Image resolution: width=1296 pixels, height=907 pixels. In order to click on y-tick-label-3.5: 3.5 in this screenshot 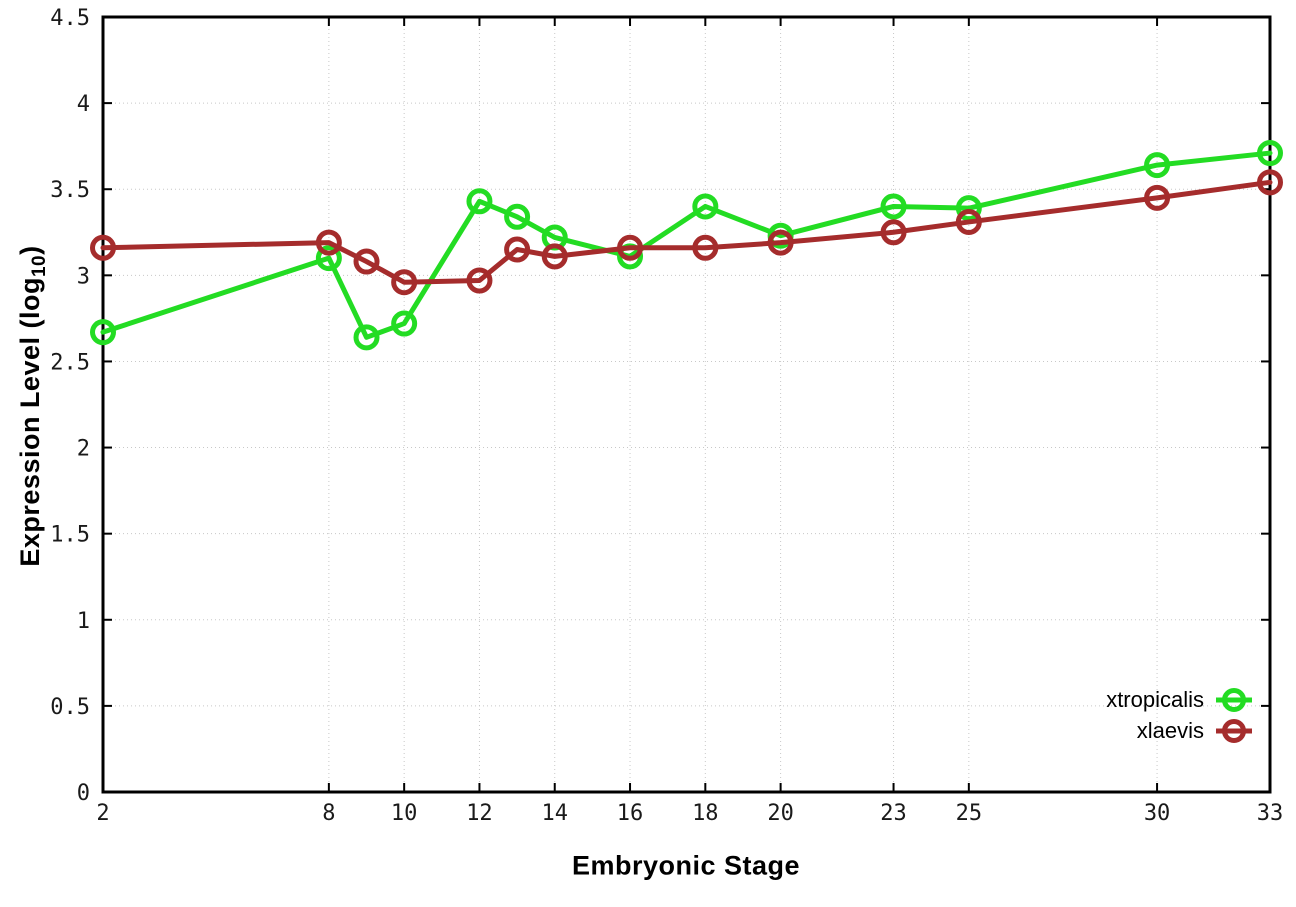, I will do `click(70, 190)`.